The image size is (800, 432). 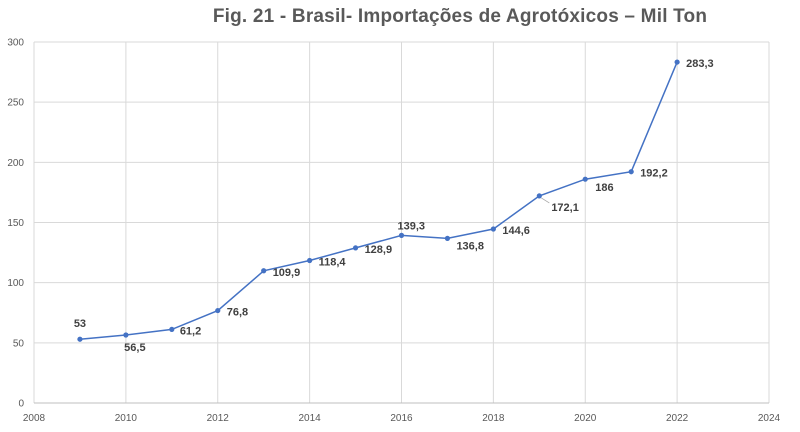 What do you see at coordinates (21, 404) in the screenshot?
I see `y-tick-label: 0` at bounding box center [21, 404].